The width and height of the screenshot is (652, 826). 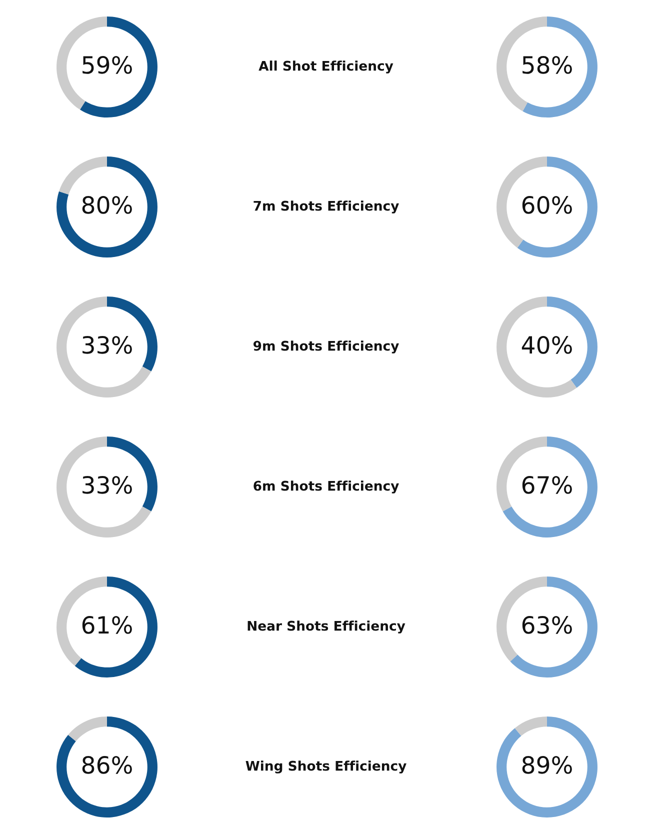 I want to click on data-label: 86%, so click(x=107, y=765).